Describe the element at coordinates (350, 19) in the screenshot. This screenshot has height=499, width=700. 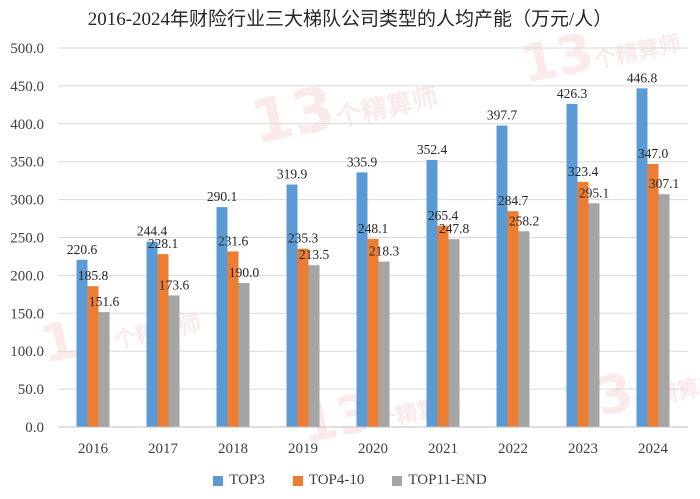
I see `chart-title: 2016-2024年财险行业三大梯队公司类型的人均产能（万元/人）` at that location.